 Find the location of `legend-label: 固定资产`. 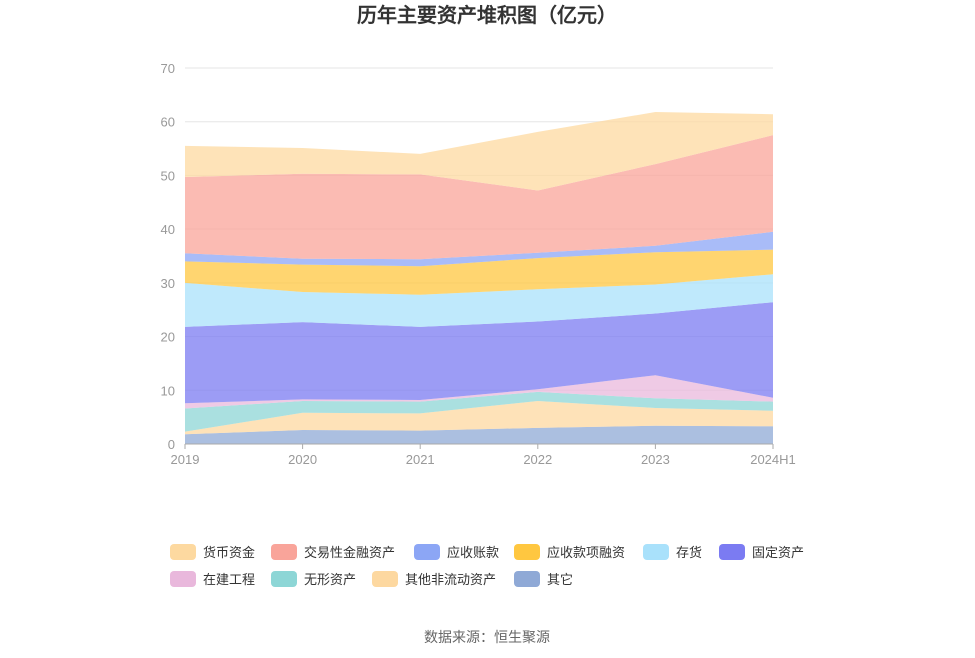

legend-label: 固定资产 is located at coordinates (778, 552).